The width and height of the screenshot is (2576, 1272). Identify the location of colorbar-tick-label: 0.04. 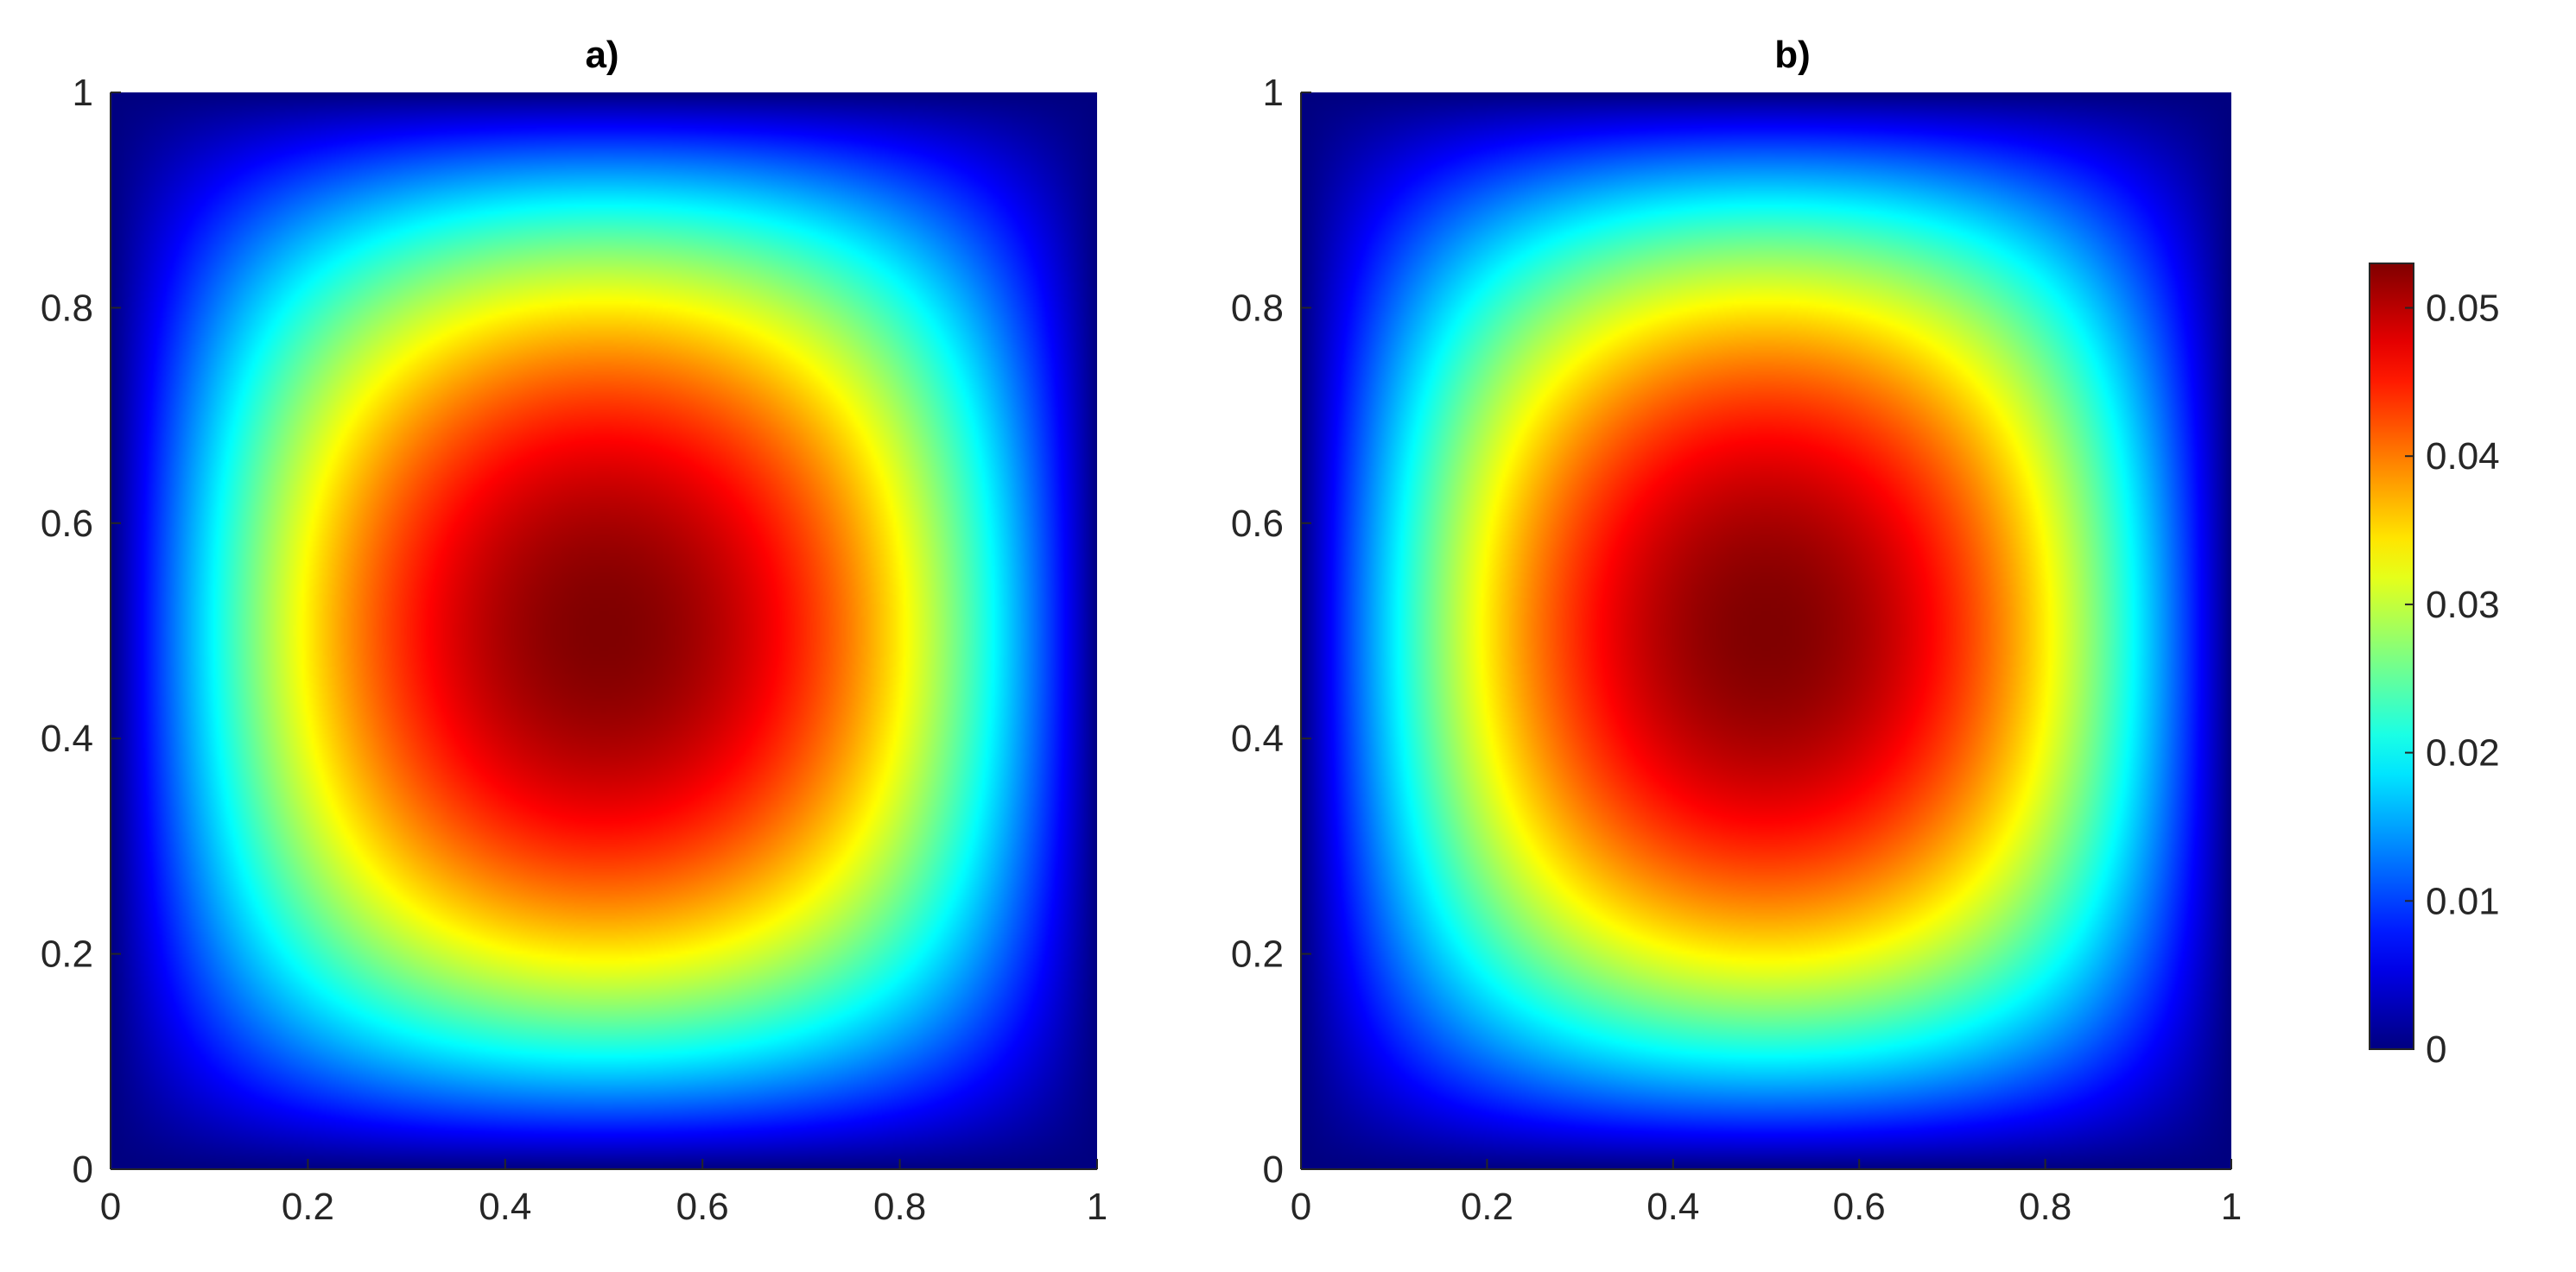
(2463, 457).